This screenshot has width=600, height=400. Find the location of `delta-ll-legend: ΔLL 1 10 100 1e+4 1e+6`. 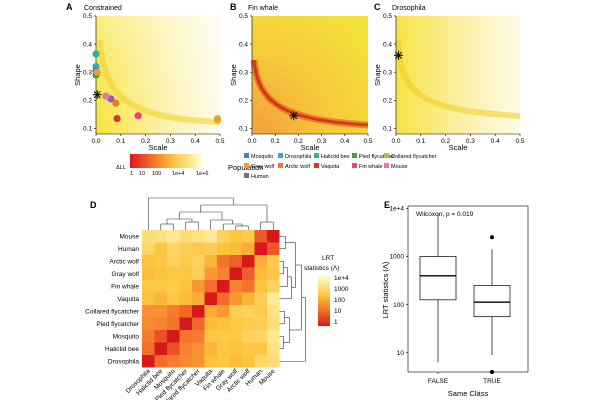

delta-ll-legend: ΔLL 1 10 100 1e+4 1e+6 is located at coordinates (162, 165).